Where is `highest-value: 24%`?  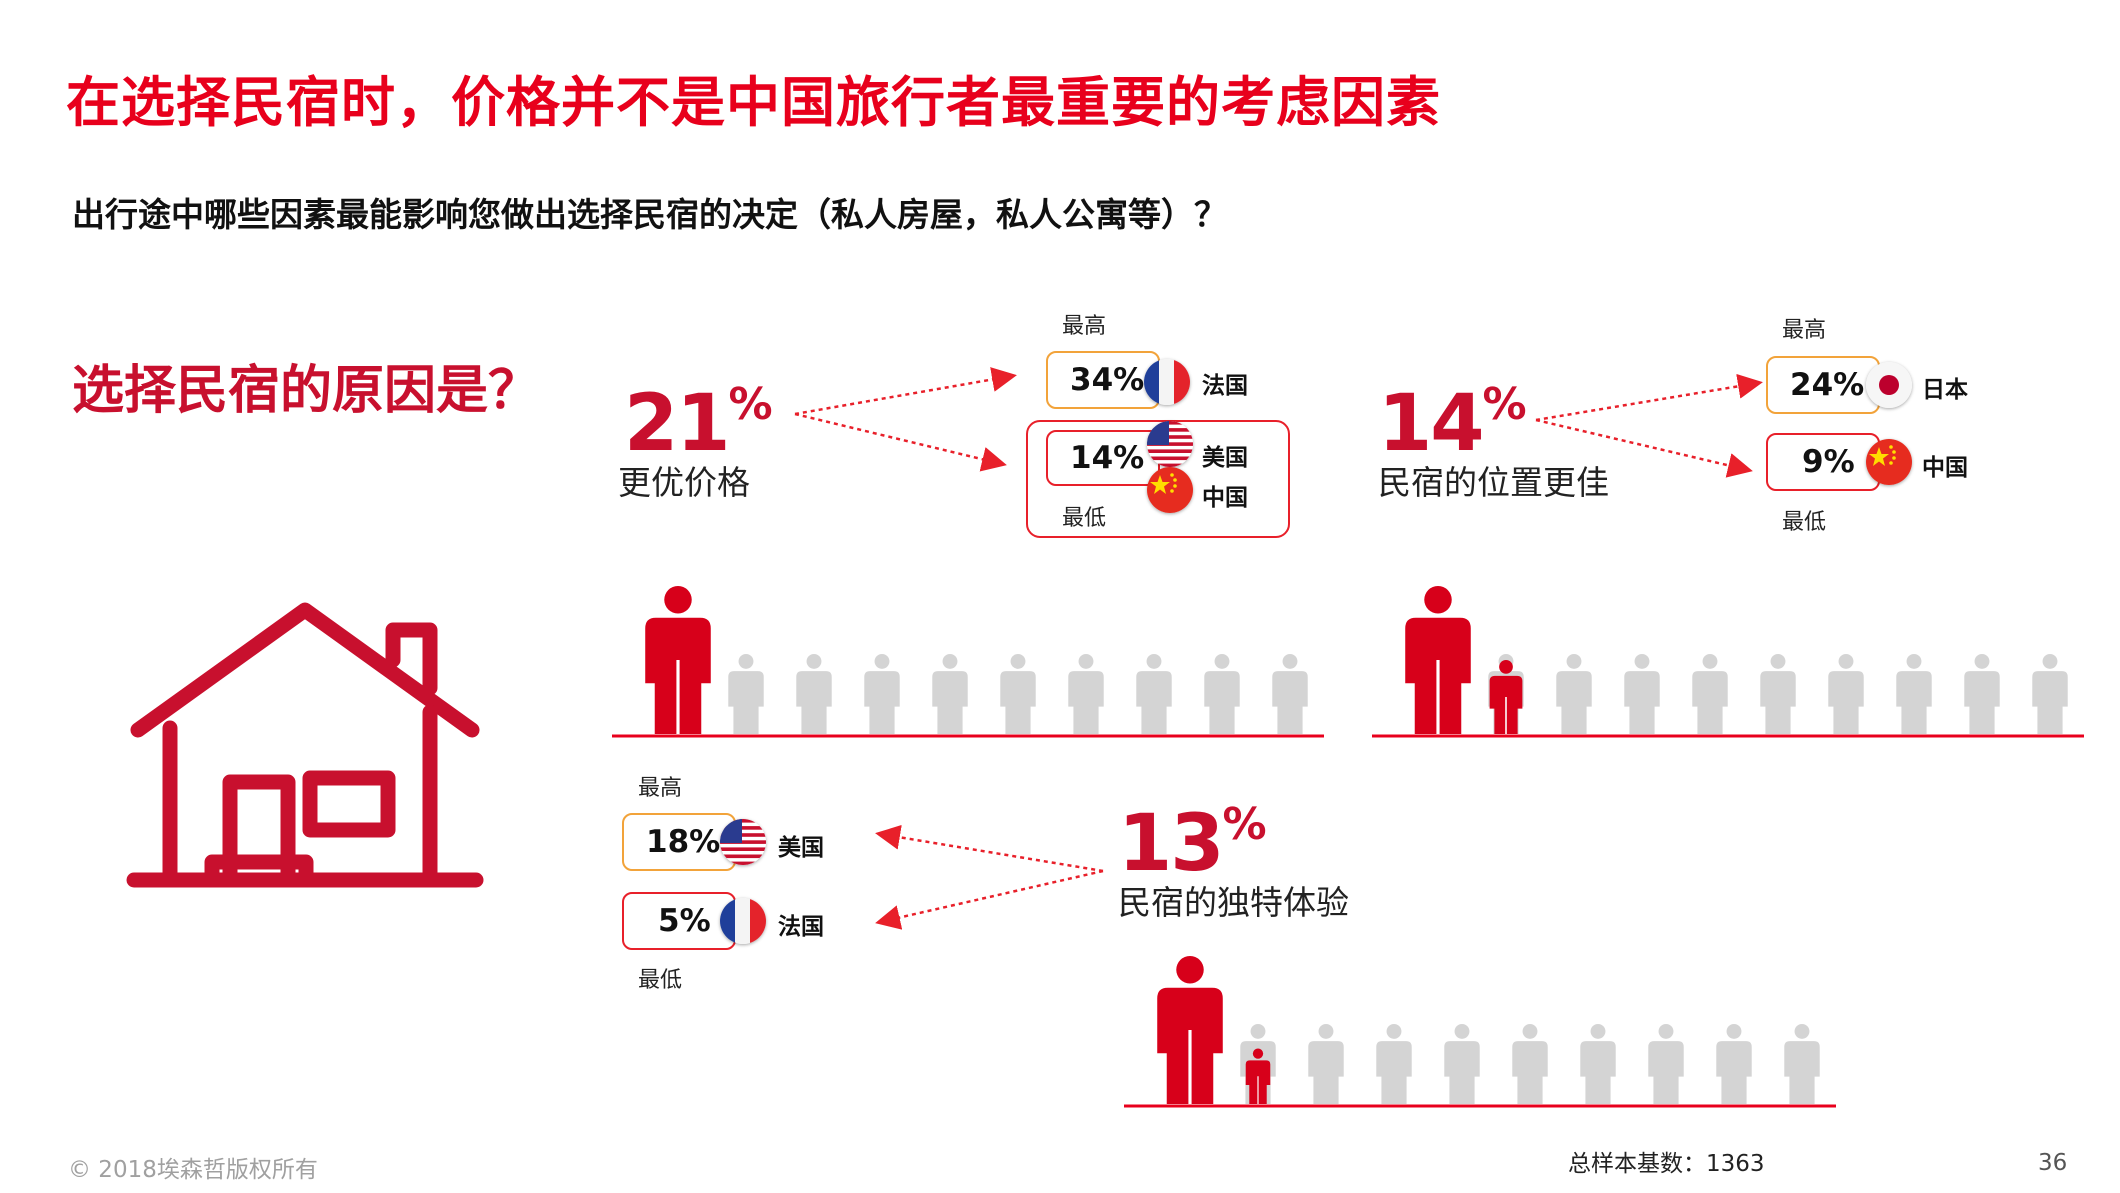 highest-value: 24% is located at coordinates (1827, 385).